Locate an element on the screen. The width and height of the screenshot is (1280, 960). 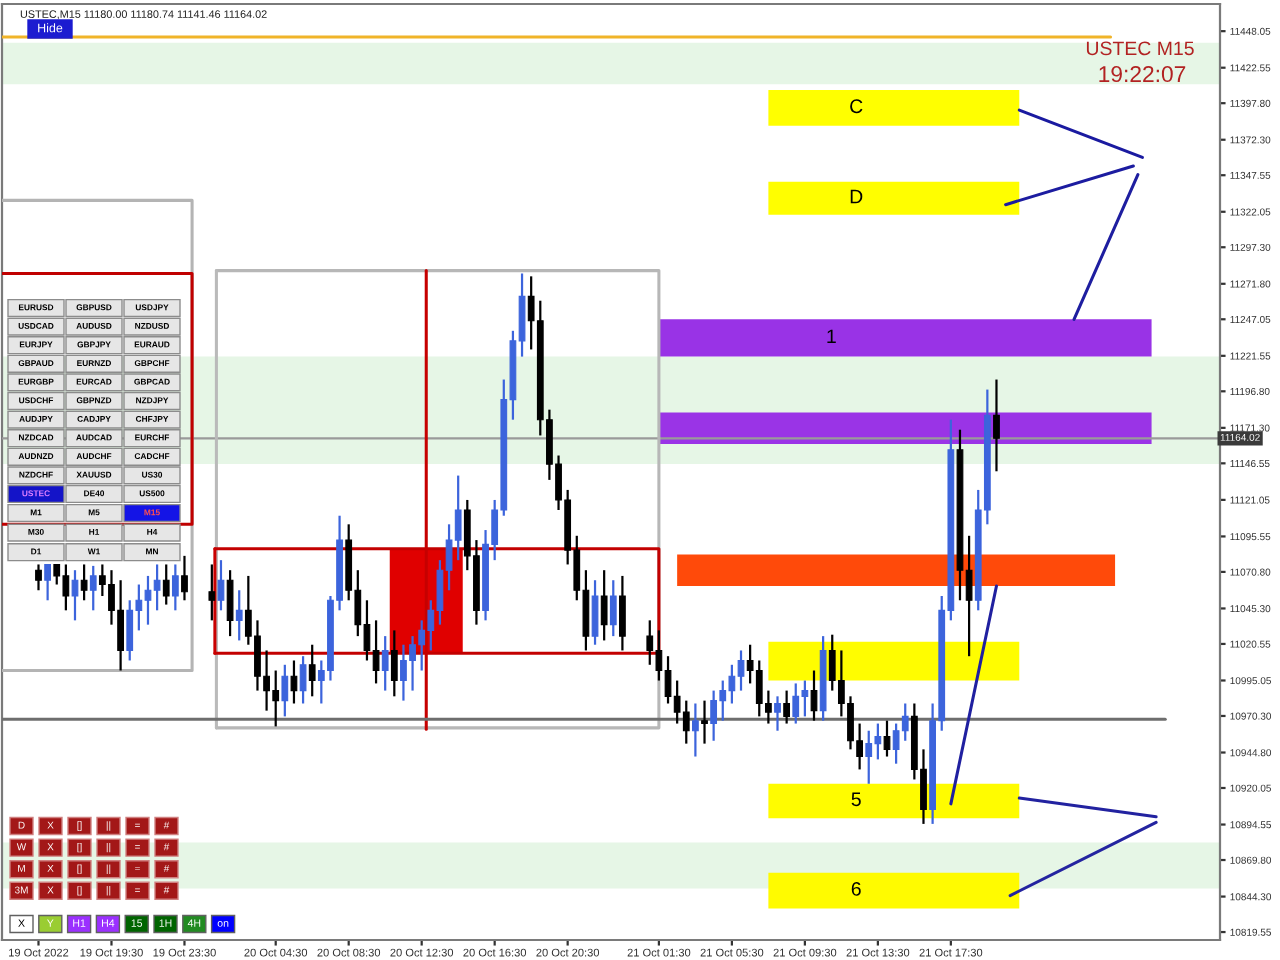
series-label: D is located at coordinates (856, 196).